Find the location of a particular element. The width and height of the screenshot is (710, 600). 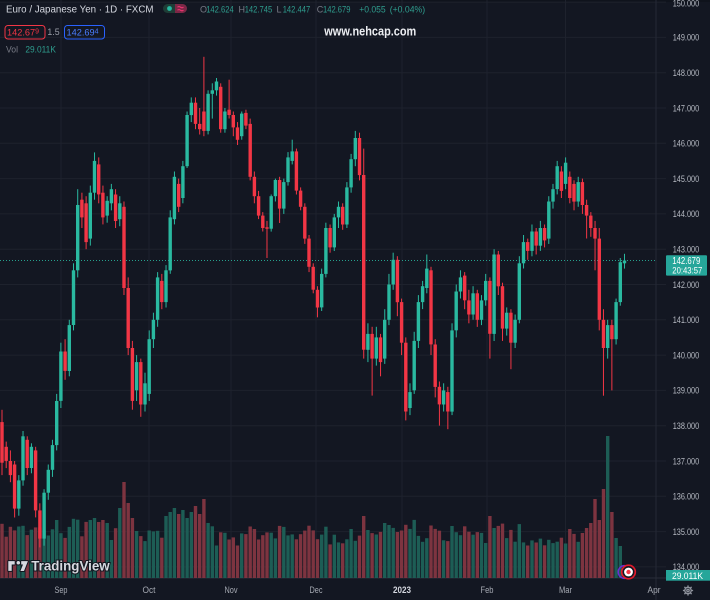

svg-text: 148.000 is located at coordinates (686, 73).